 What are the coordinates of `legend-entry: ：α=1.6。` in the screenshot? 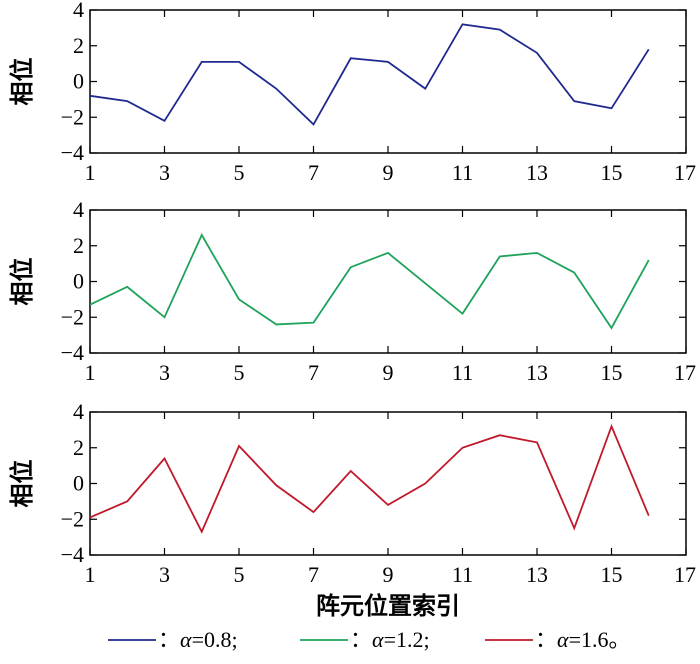 It's located at (583, 639).